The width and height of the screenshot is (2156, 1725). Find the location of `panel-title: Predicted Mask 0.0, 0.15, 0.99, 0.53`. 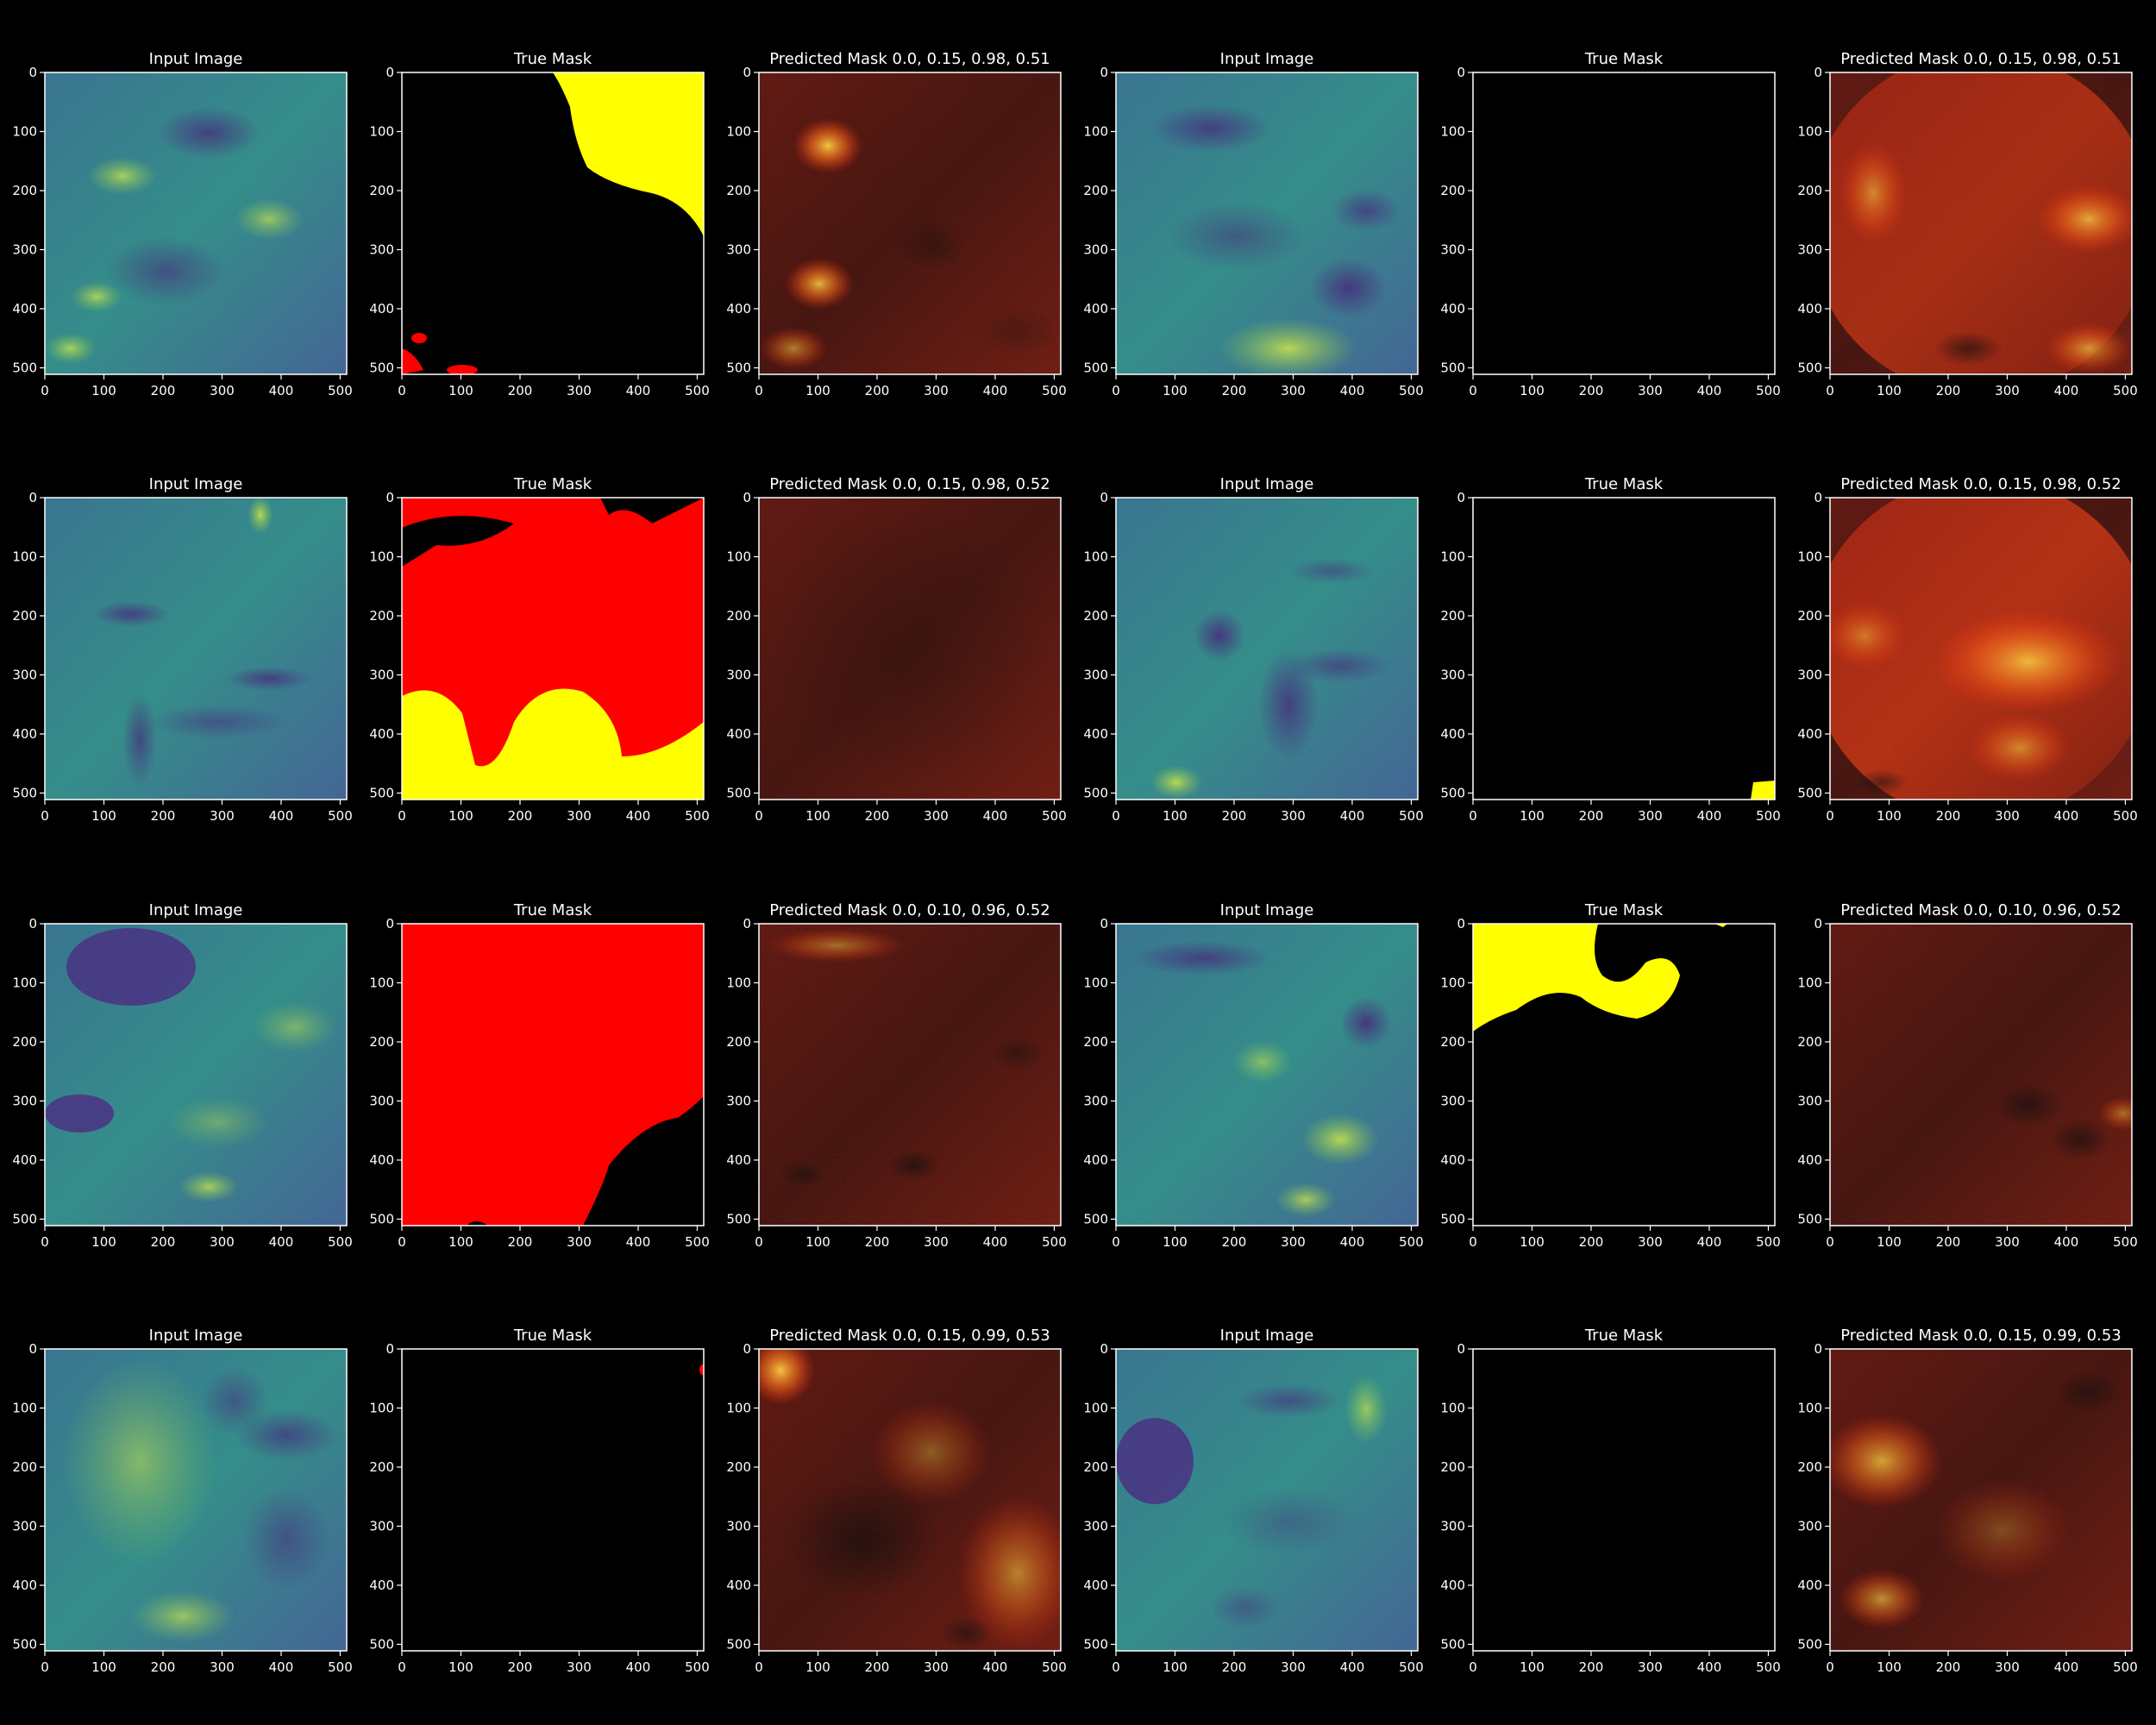

panel-title: Predicted Mask 0.0, 0.15, 0.99, 0.53 is located at coordinates (1981, 1336).